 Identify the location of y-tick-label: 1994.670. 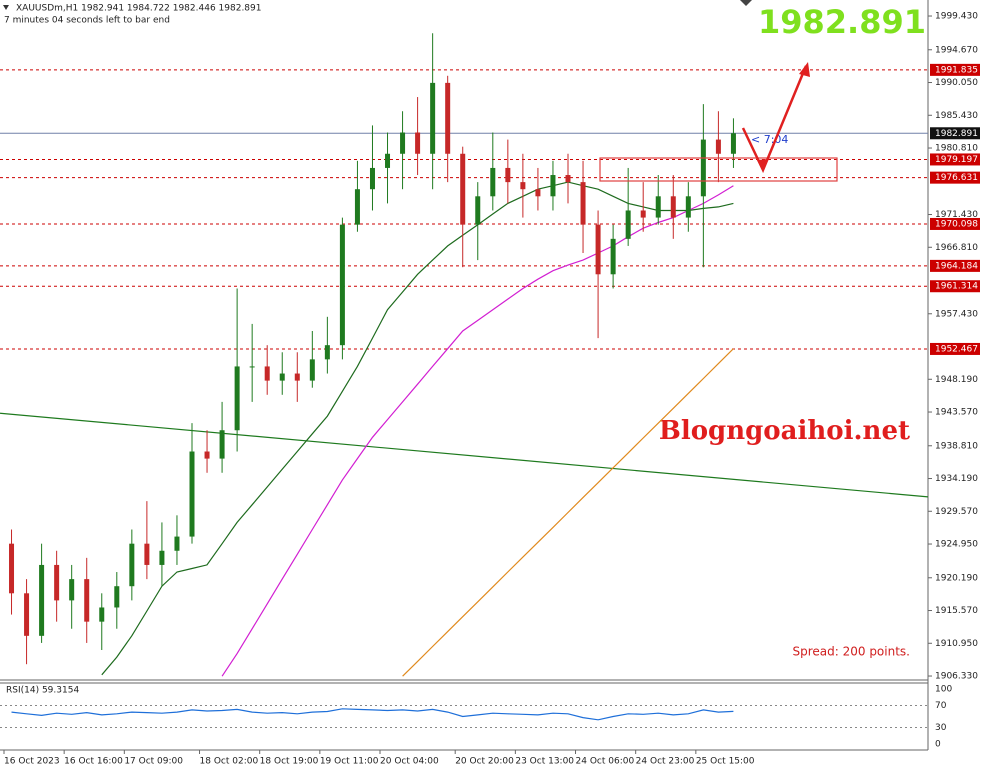
(956, 50).